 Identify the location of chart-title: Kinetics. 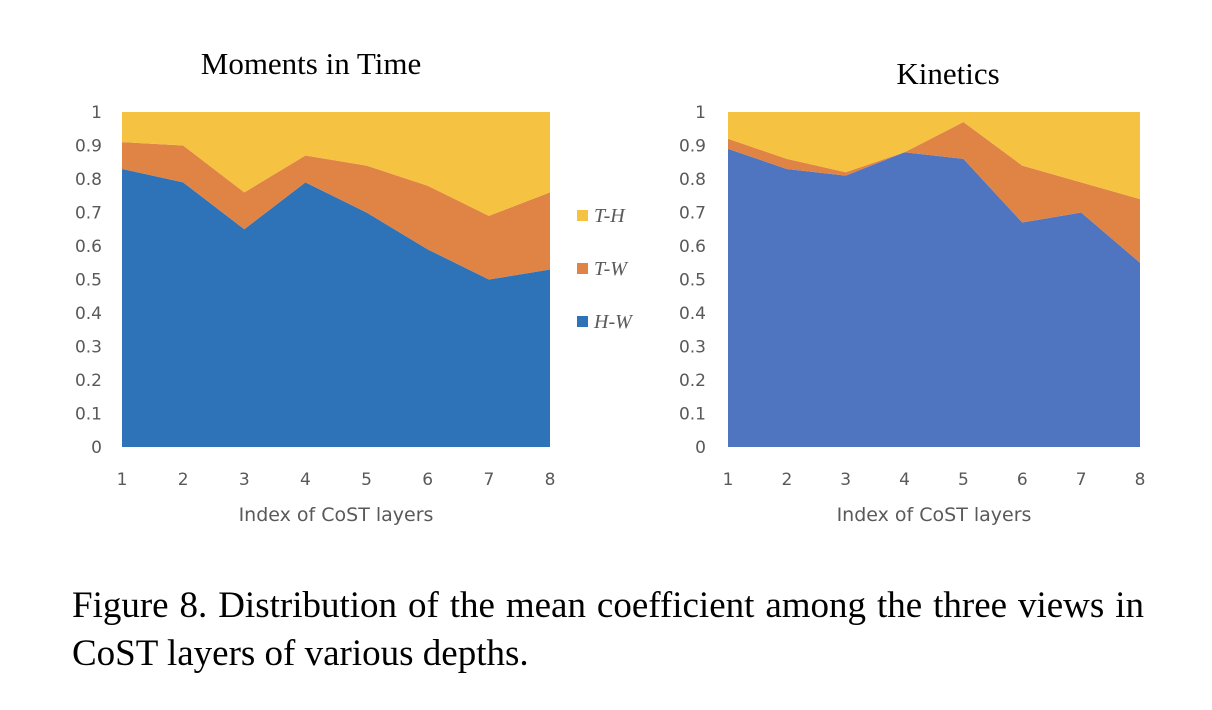
(947, 73).